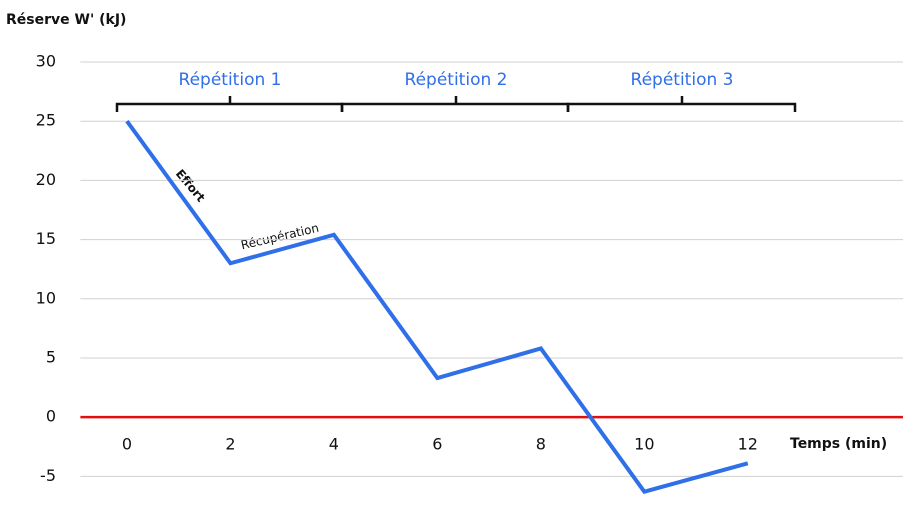 The width and height of the screenshot is (918, 520). Describe the element at coordinates (51, 356) in the screenshot. I see `y-tick-label: 5` at that location.